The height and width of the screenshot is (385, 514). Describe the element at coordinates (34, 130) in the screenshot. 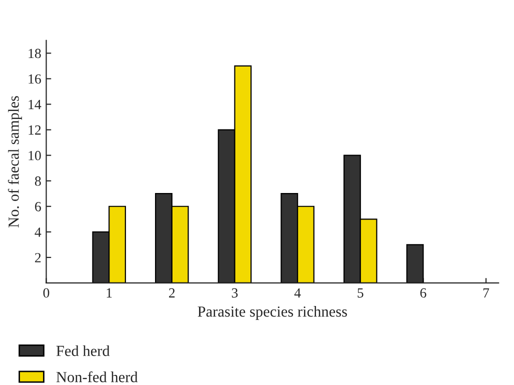

I see `y-tick-label: 12` at that location.